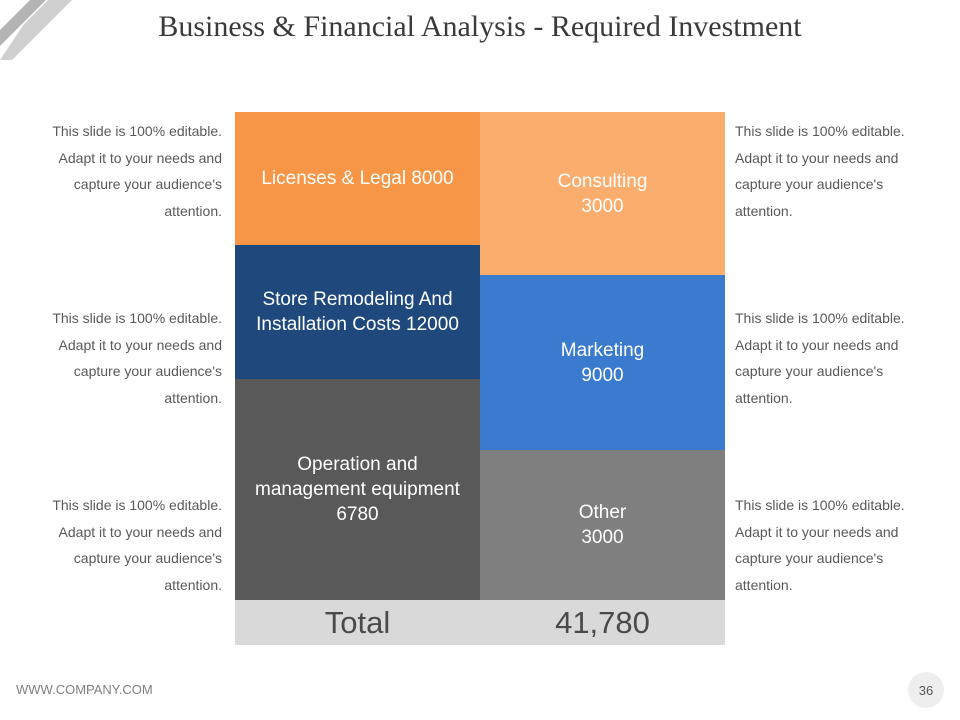  What do you see at coordinates (357, 622) in the screenshot?
I see `total-label: Total` at bounding box center [357, 622].